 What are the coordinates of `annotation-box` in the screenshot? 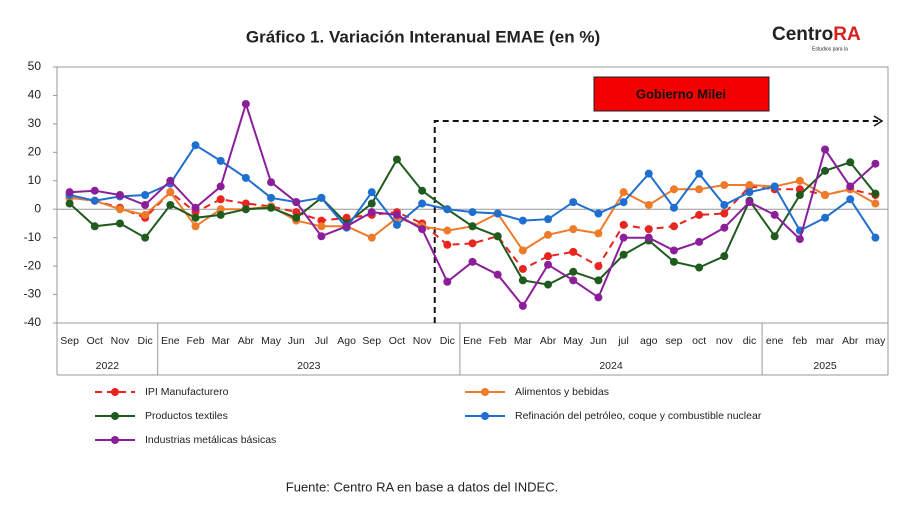 It's located at (681, 94).